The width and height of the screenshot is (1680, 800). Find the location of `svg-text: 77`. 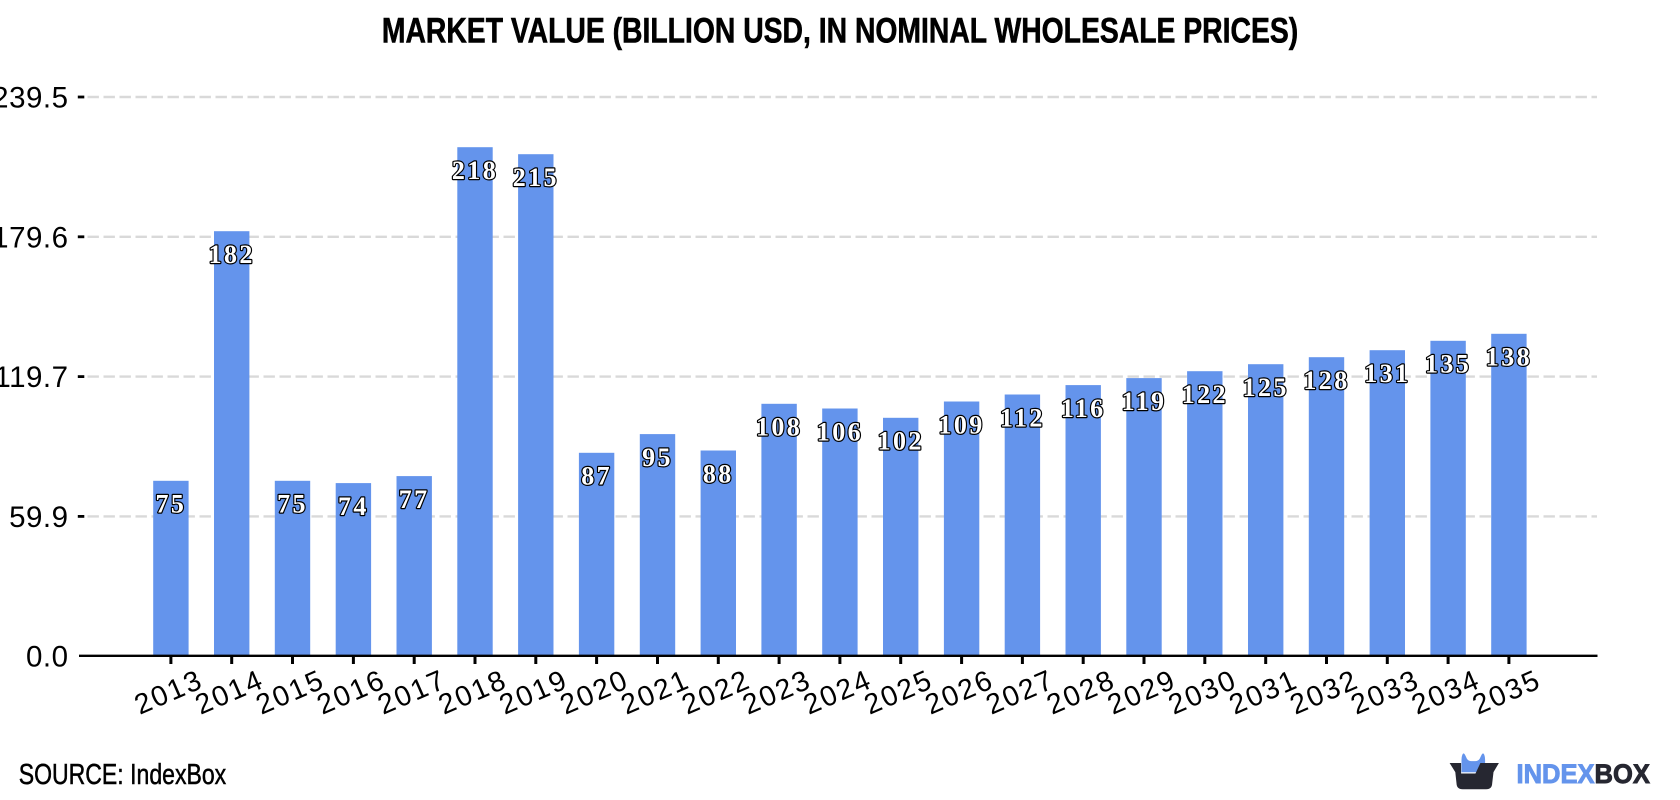

svg-text: 77 is located at coordinates (414, 499).